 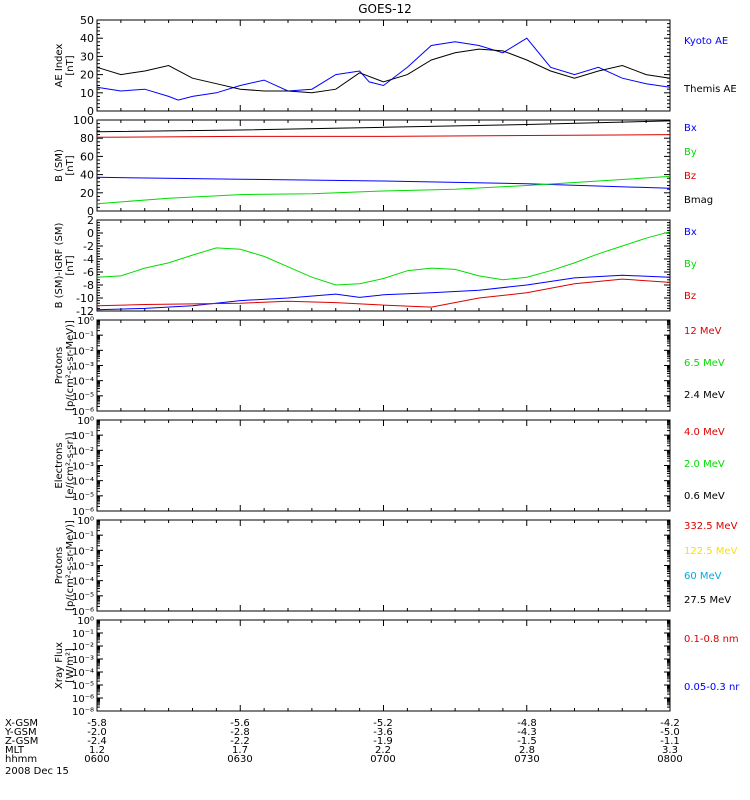 What do you see at coordinates (385, 9) in the screenshot?
I see `figure-title: GOES-12` at bounding box center [385, 9].